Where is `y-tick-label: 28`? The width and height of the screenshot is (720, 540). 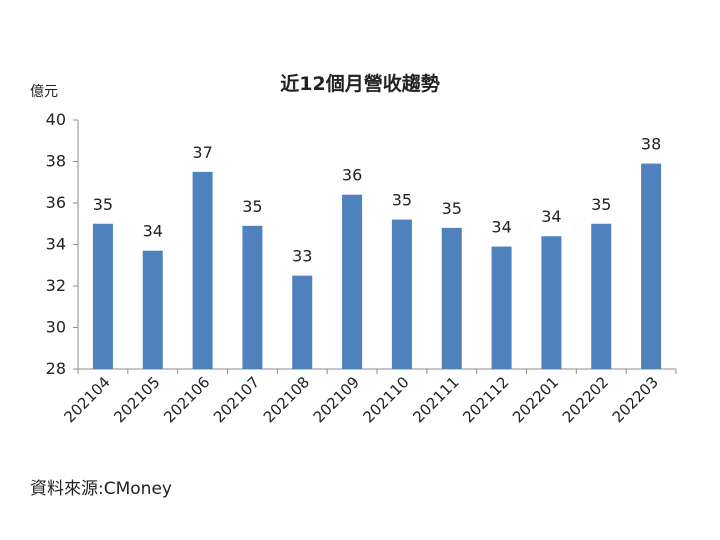
y-tick-label: 28 is located at coordinates (56, 368).